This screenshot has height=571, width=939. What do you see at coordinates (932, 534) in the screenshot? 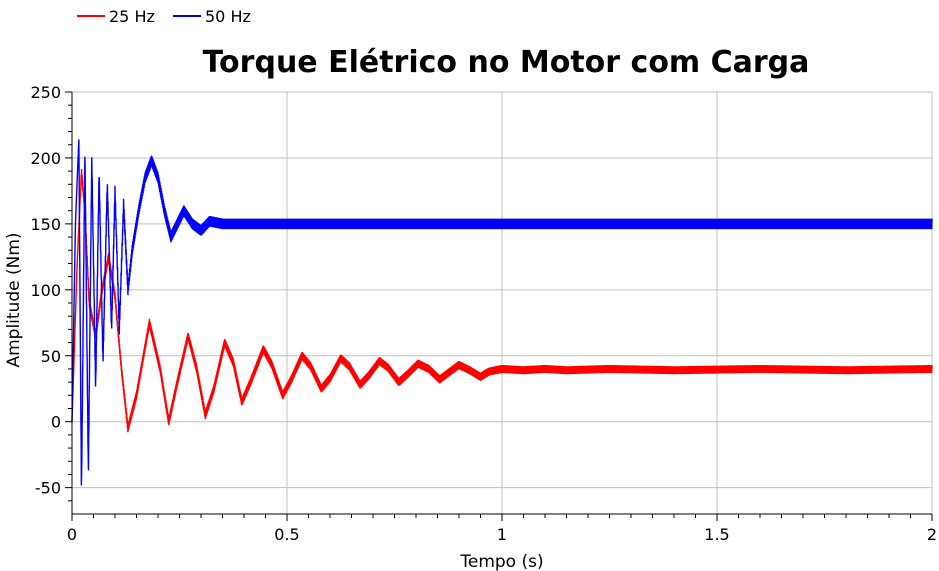
I see `x-tick-label: 2` at bounding box center [932, 534].